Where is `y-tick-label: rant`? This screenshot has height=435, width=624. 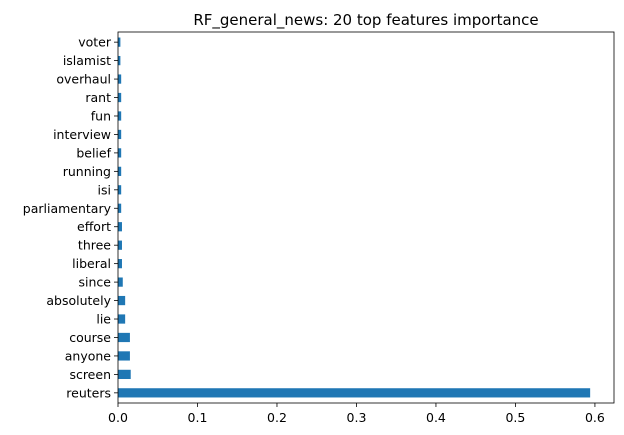 y-tick-label: rant is located at coordinates (98, 97).